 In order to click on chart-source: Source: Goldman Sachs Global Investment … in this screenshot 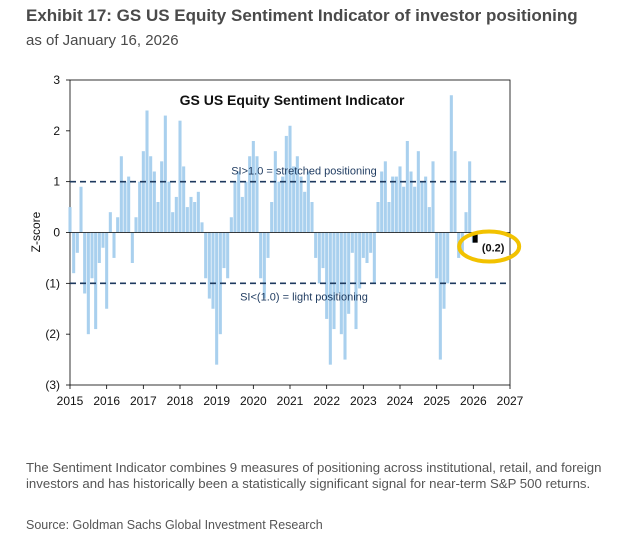, I will do `click(174, 525)`.